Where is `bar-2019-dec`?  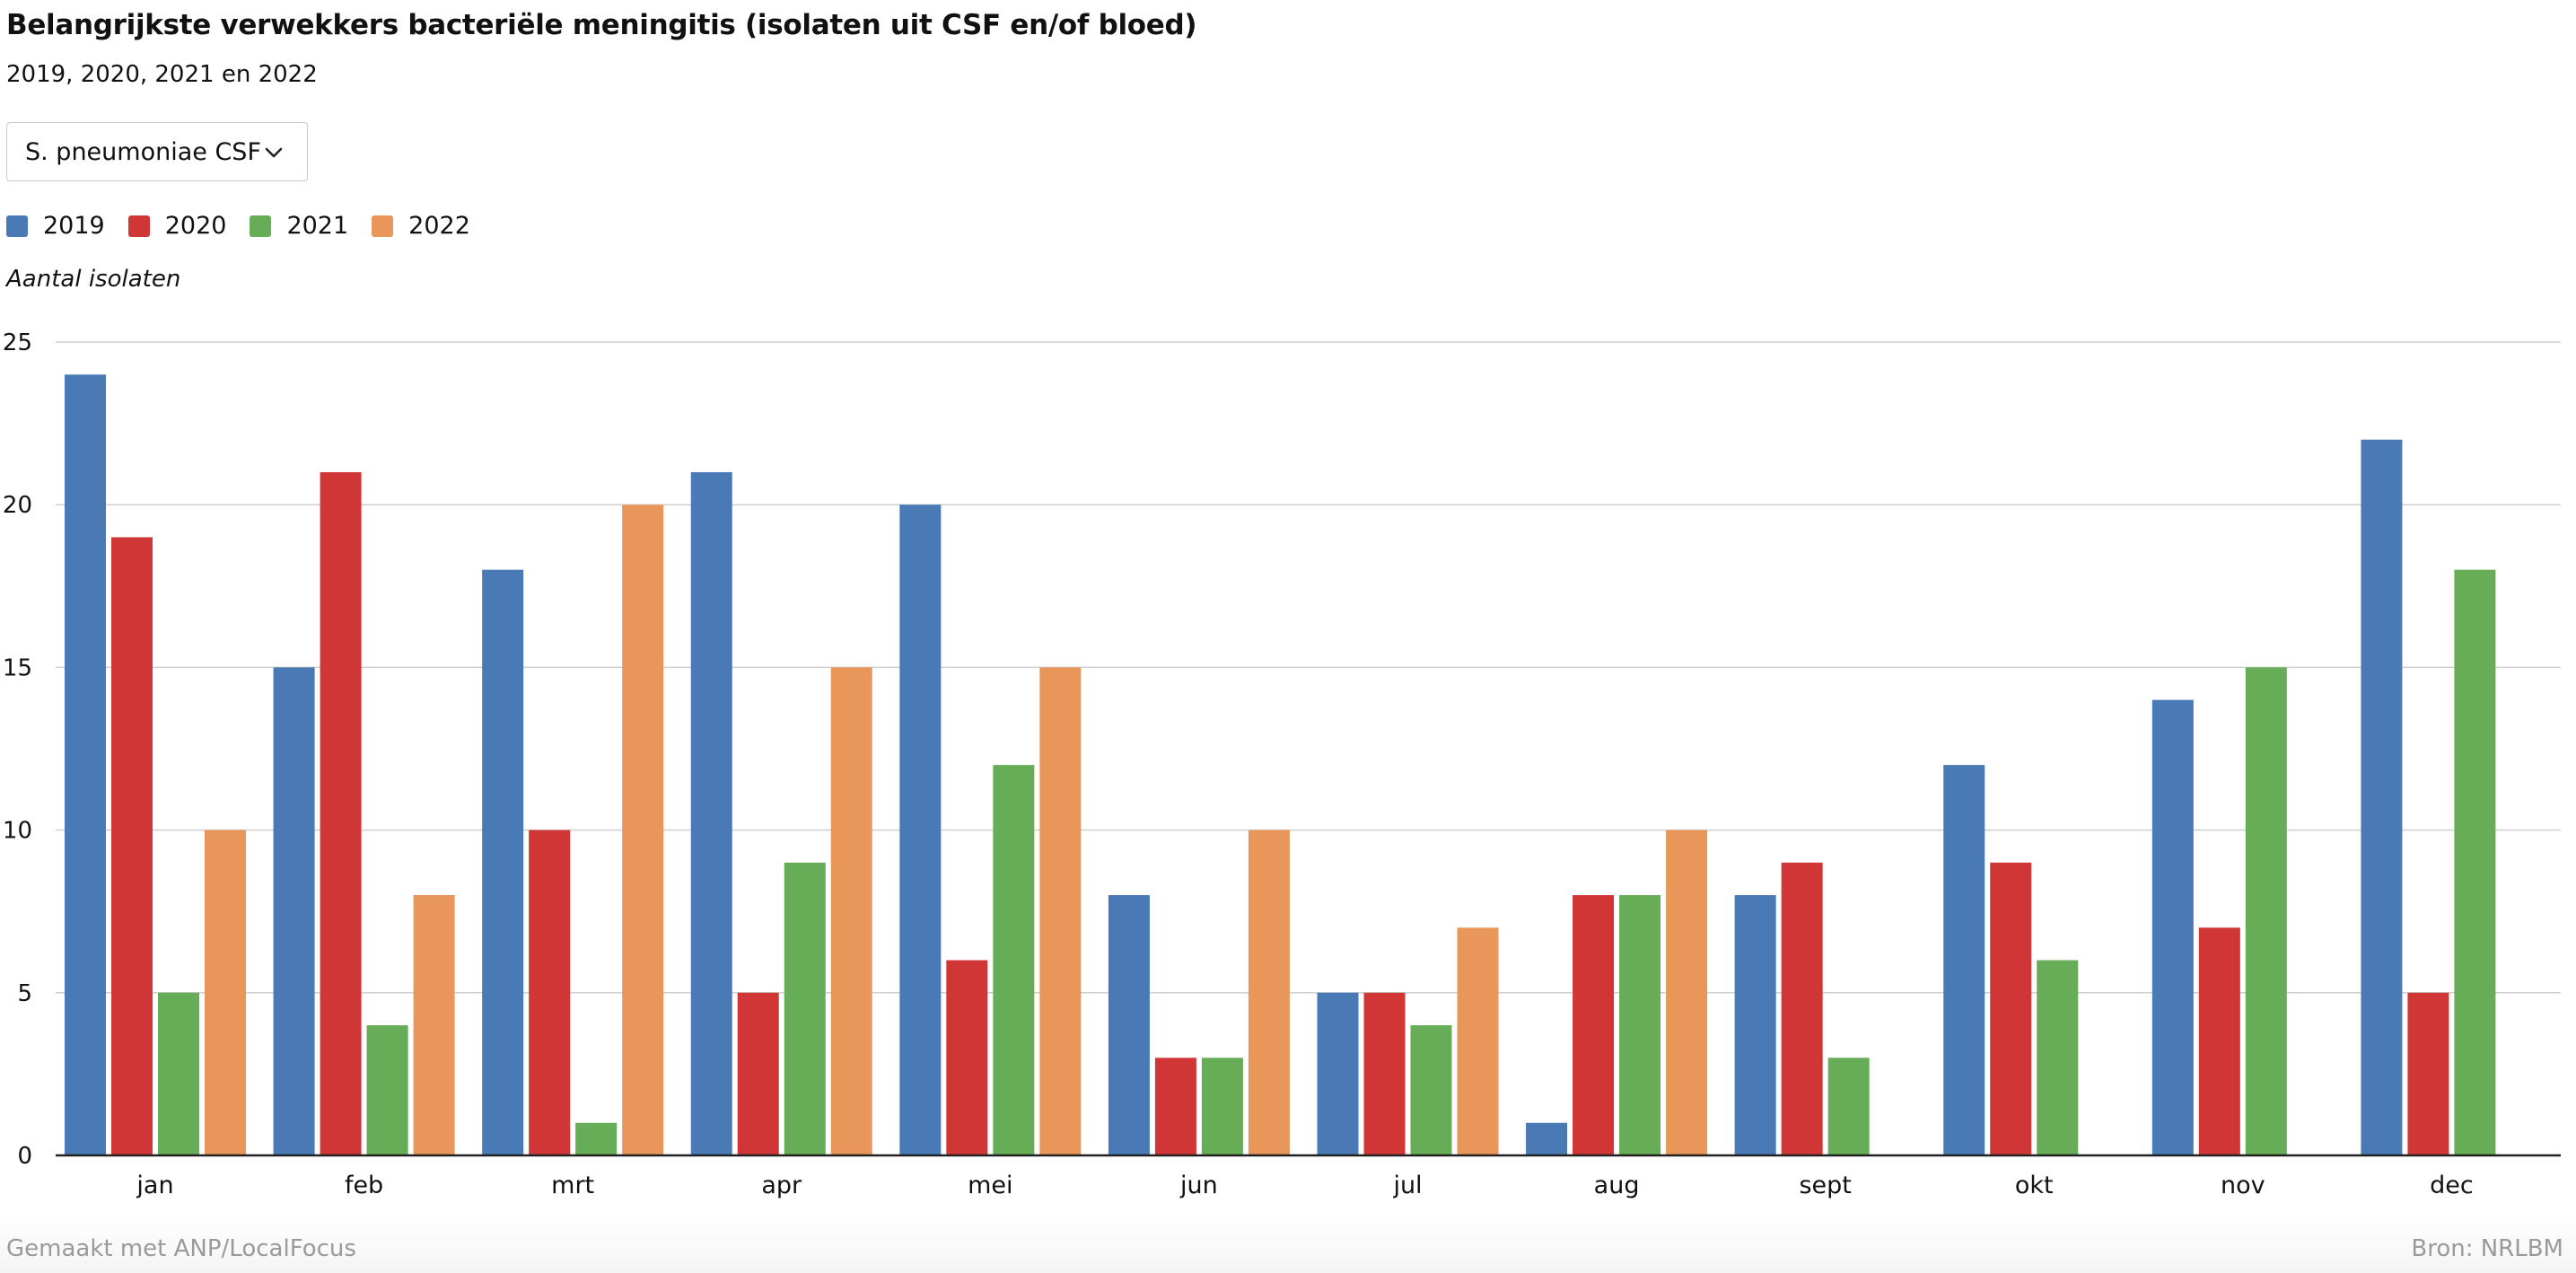 bar-2019-dec is located at coordinates (2382, 797).